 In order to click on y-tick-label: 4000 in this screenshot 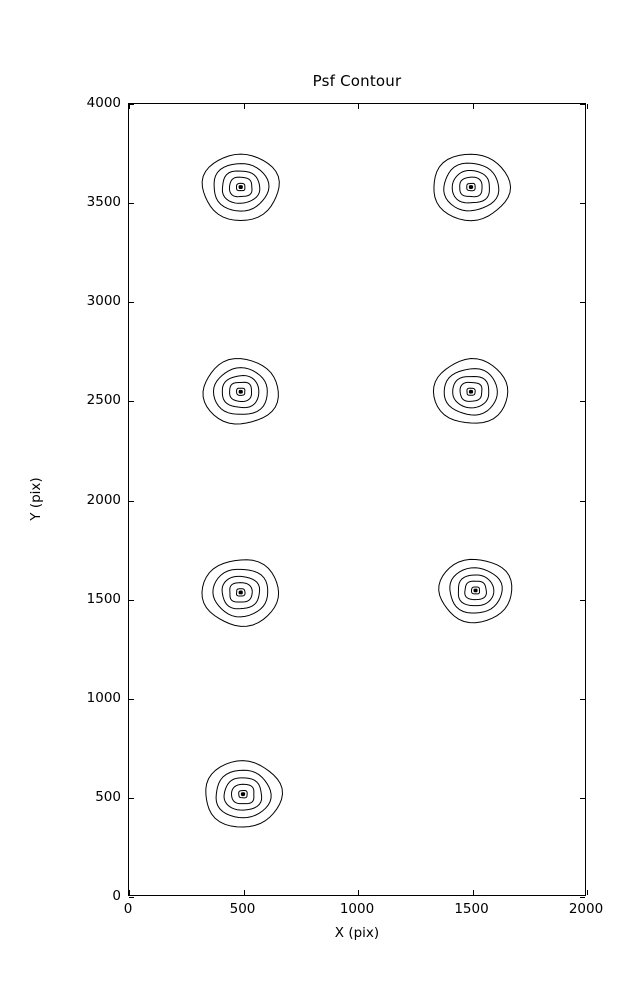, I will do `click(103, 103)`.